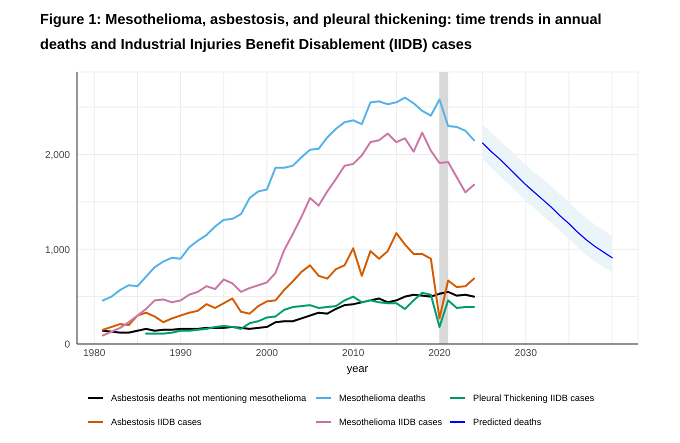  I want to click on legend-label: Mesothelioma IIDB cases, so click(390, 422).